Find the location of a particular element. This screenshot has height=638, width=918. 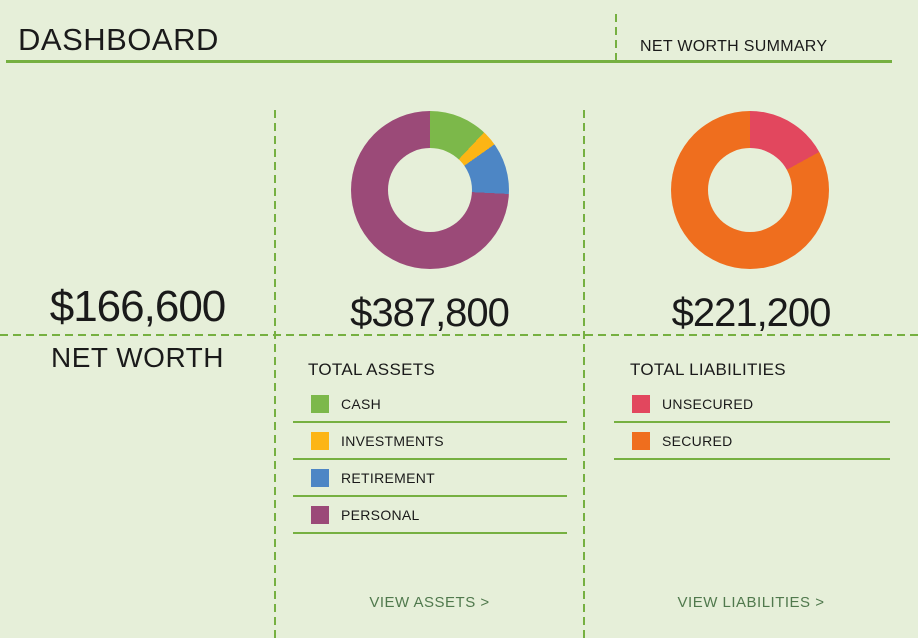

assets-legend: CASH INVESTMENTS RETIREMENT PERSONAL is located at coordinates (430, 460).